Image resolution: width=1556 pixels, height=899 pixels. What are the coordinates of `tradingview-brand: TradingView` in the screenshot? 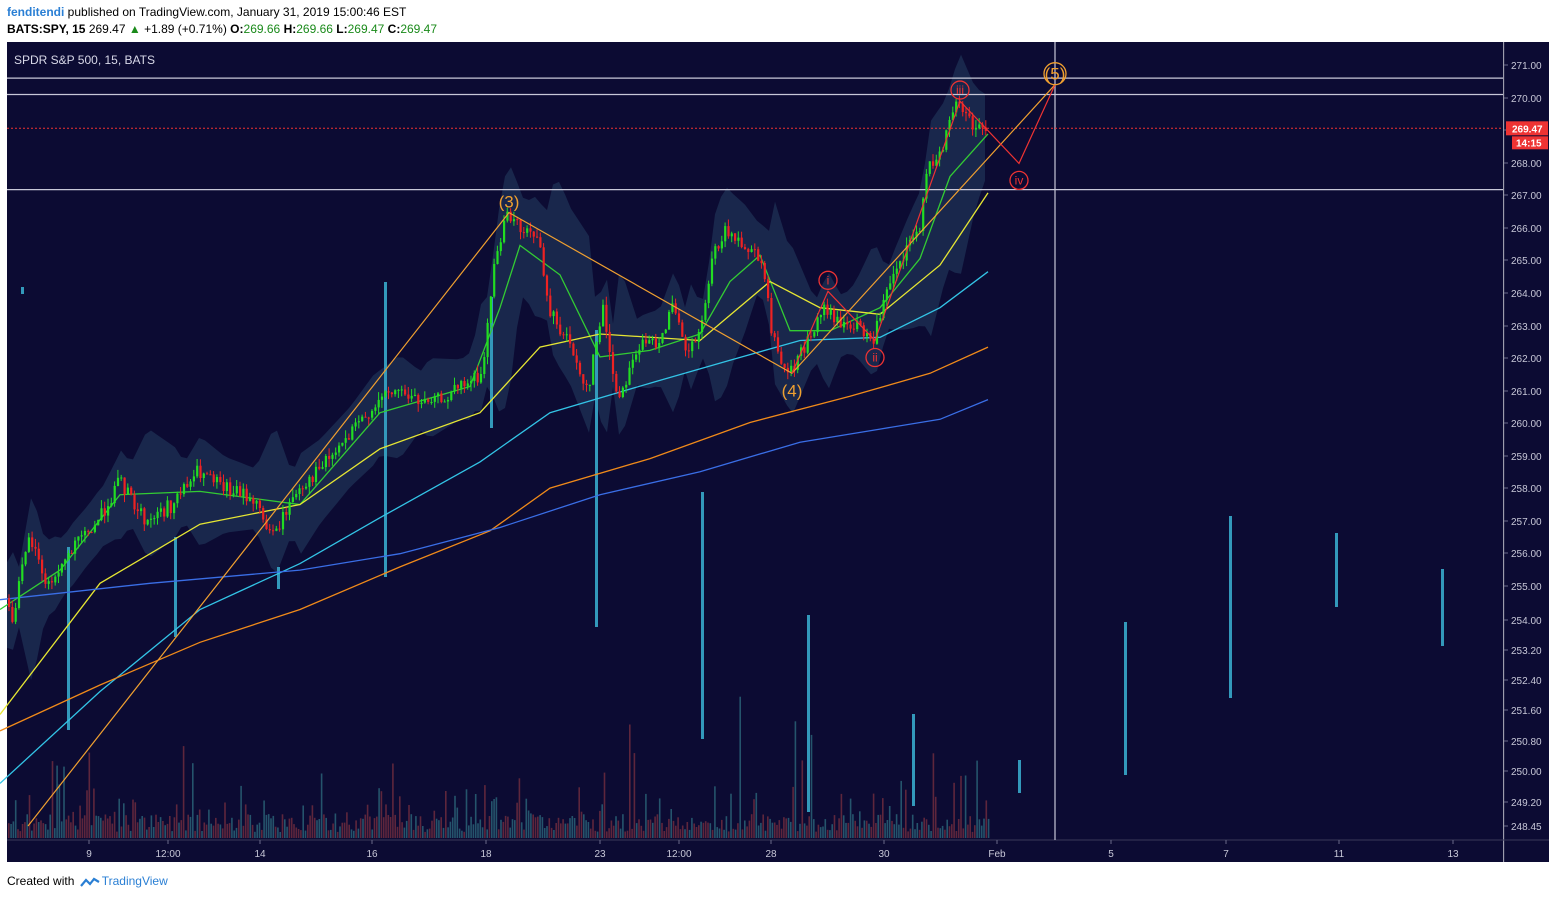 It's located at (134, 881).